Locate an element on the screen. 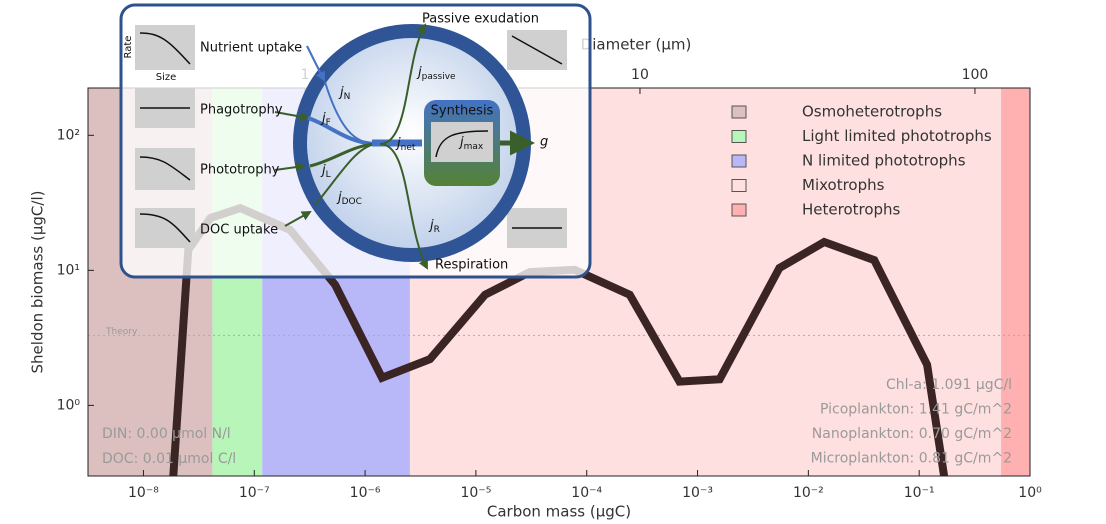  thumb-axis: Size is located at coordinates (166, 77).